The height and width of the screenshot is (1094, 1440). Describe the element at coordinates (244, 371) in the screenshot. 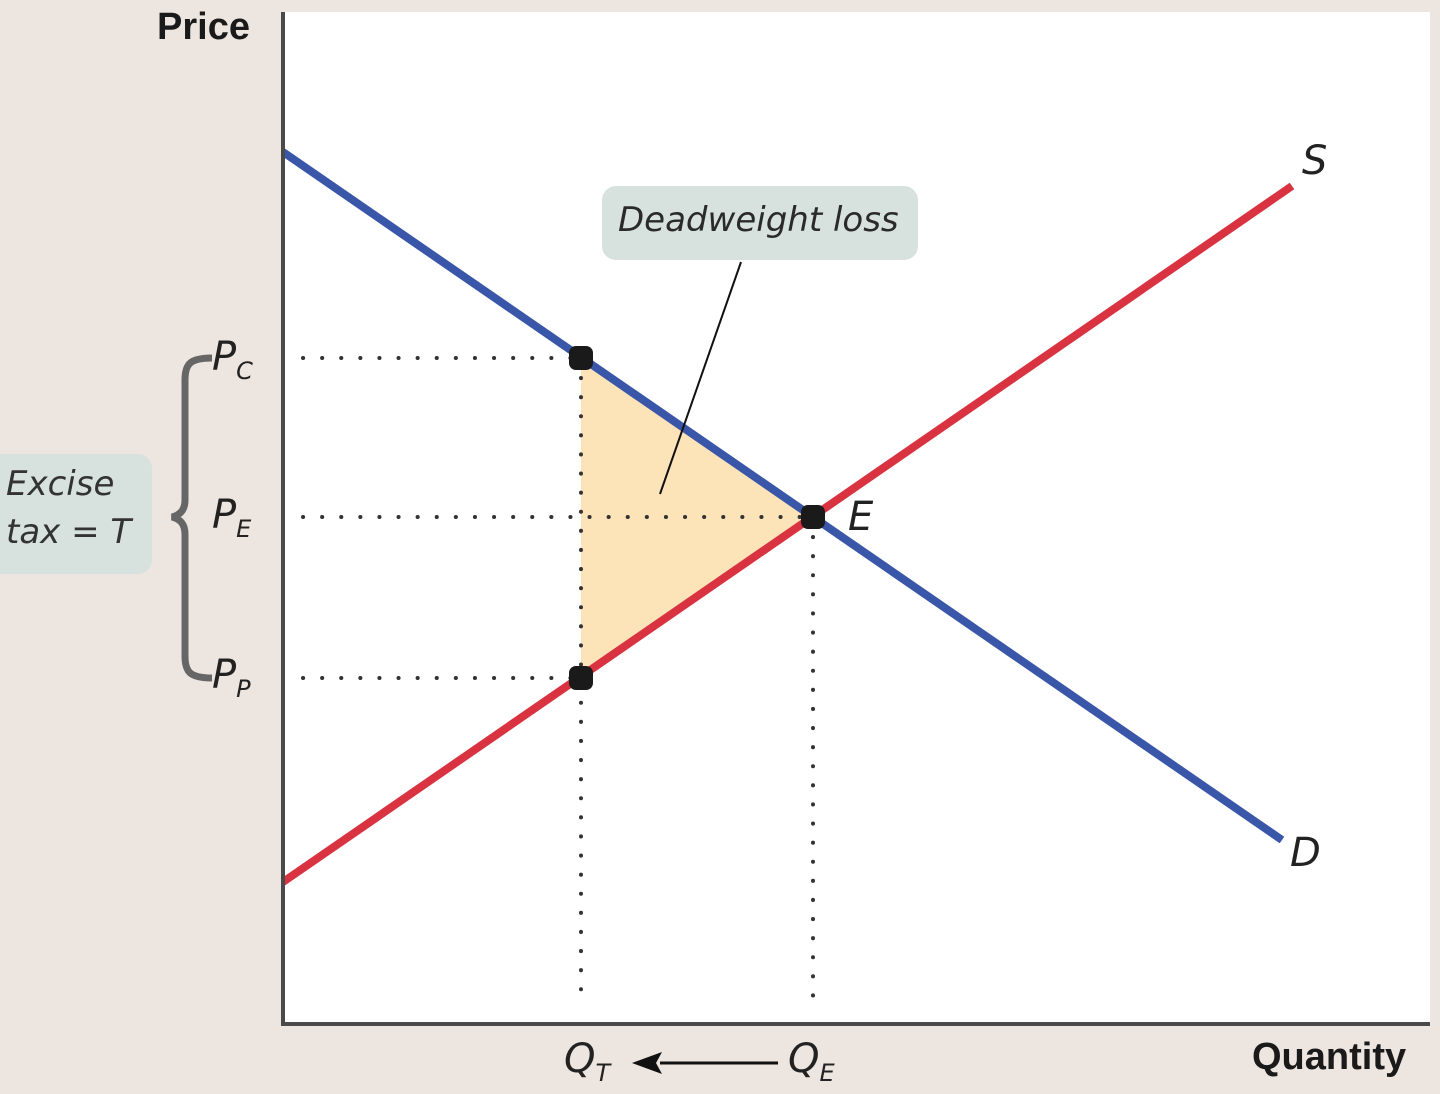

I see `pc-sub: C` at that location.